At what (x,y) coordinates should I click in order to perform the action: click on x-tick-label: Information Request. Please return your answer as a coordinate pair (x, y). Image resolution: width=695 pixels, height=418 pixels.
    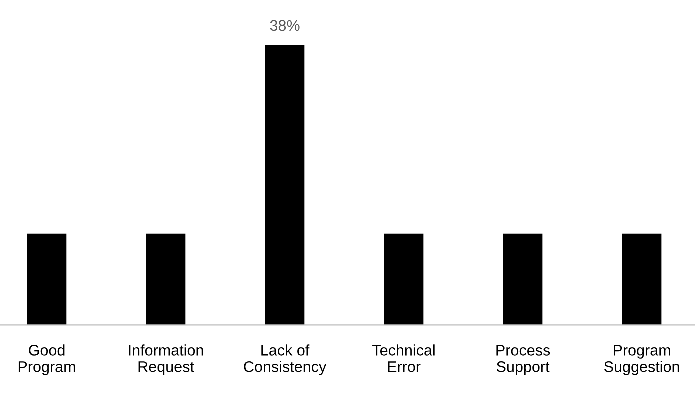
    Looking at the image, I should click on (166, 360).